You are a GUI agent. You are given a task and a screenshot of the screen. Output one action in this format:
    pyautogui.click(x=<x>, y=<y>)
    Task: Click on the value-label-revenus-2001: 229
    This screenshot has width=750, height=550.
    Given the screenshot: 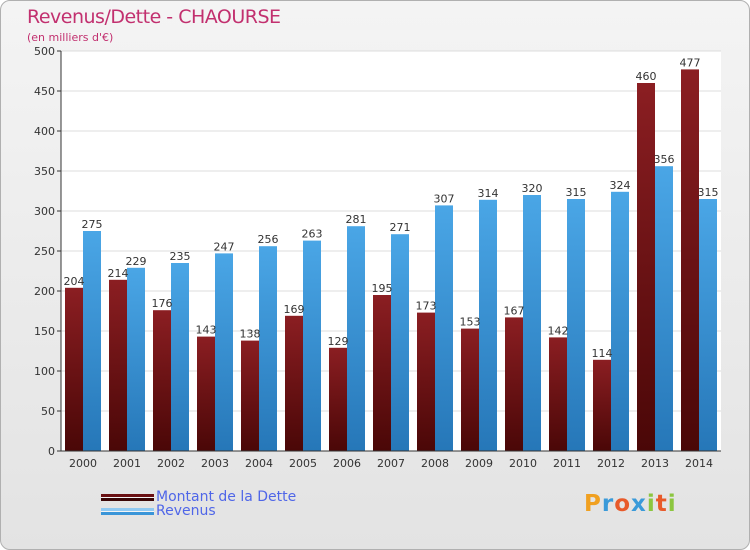 What is the action you would take?
    pyautogui.click(x=136, y=261)
    